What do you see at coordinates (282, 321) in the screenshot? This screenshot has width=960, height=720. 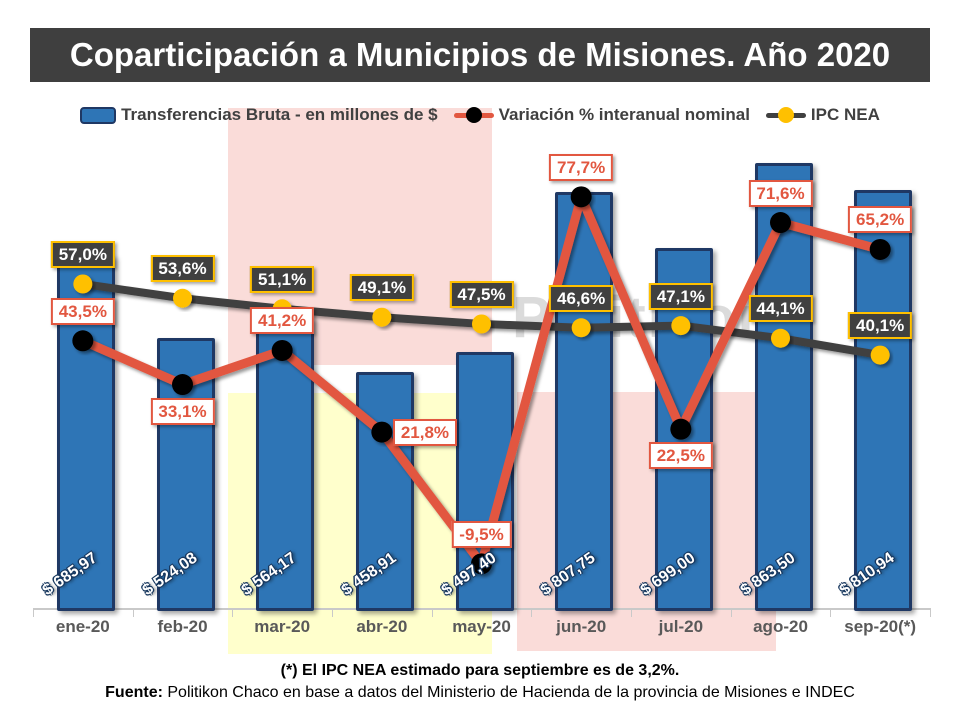 I see `variation-data-label: 41,2%` at bounding box center [282, 321].